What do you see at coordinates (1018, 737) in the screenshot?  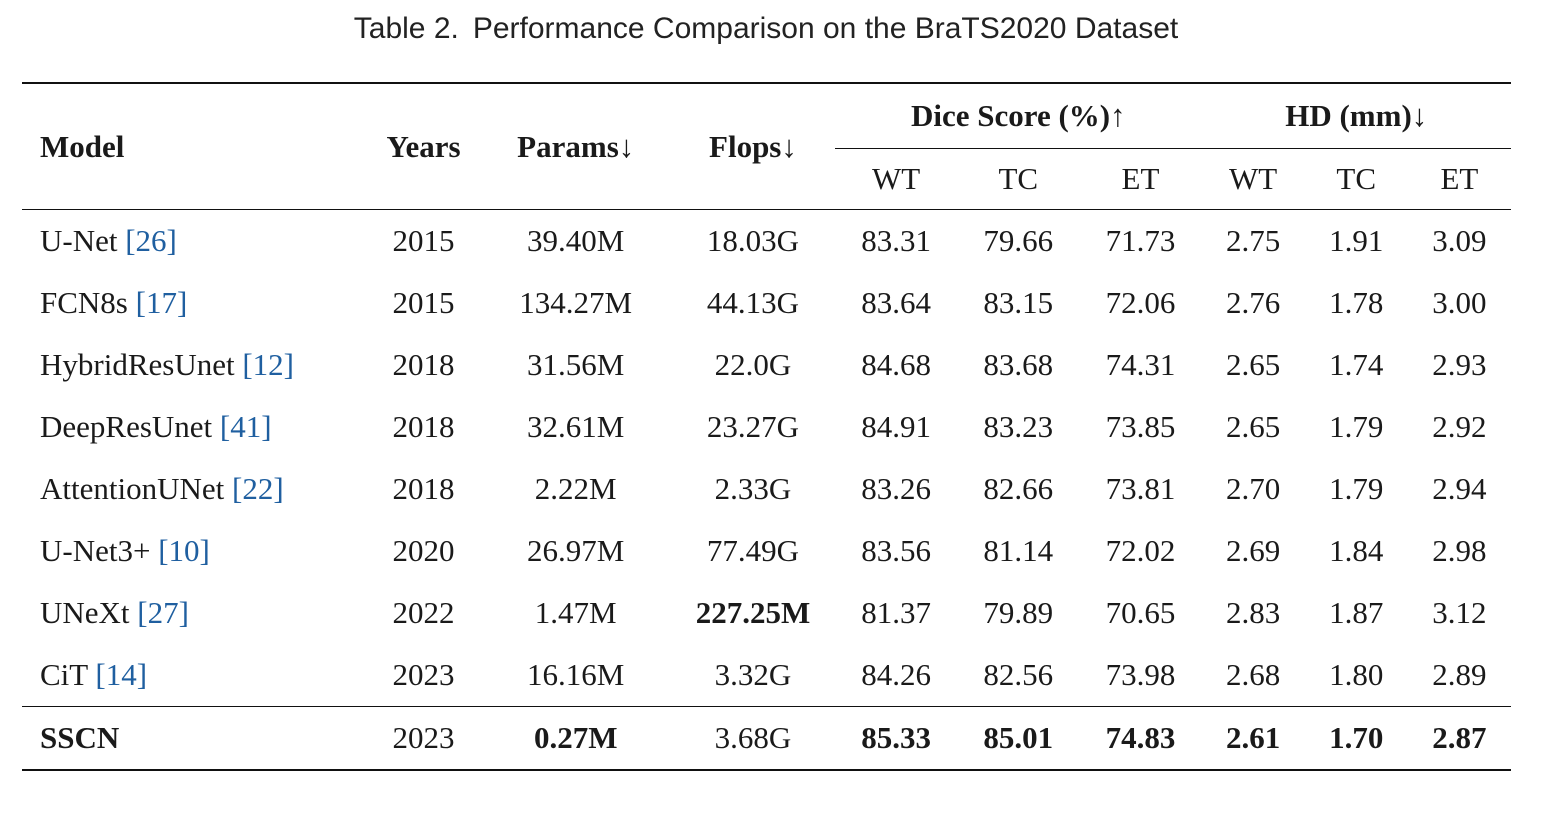 I see `dice-tc-cell-best: 85.01` at bounding box center [1018, 737].